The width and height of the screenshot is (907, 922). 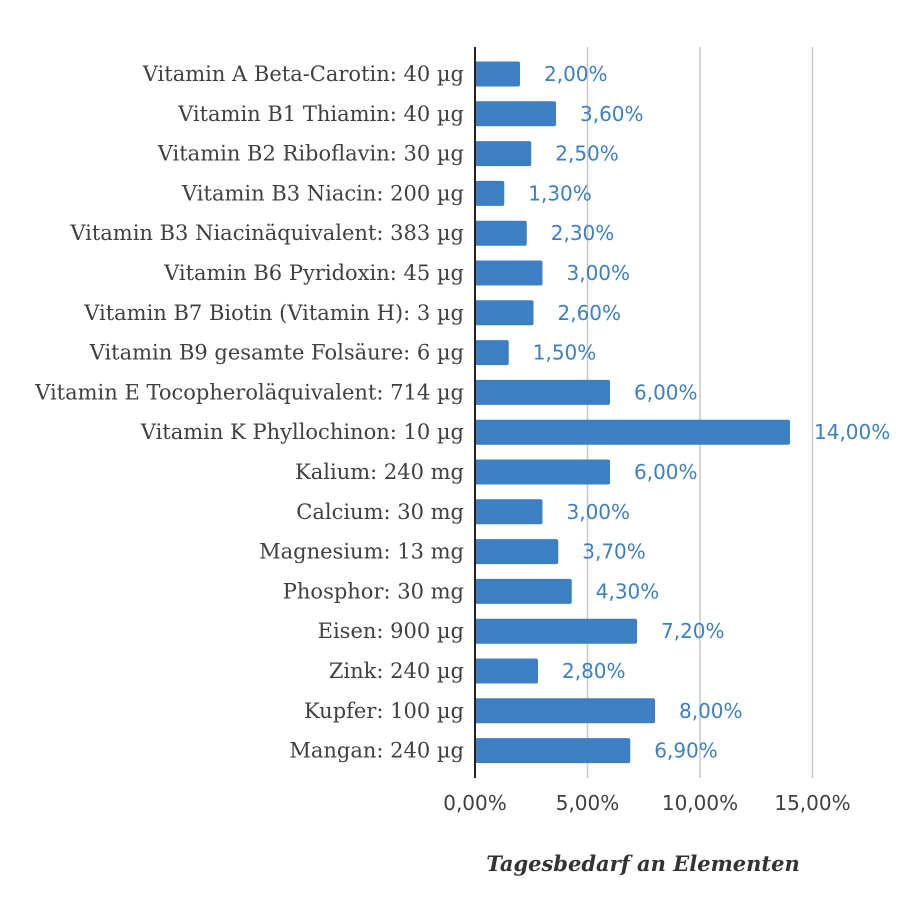 What do you see at coordinates (812, 803) in the screenshot?
I see `x-tick-label: 15,00%` at bounding box center [812, 803].